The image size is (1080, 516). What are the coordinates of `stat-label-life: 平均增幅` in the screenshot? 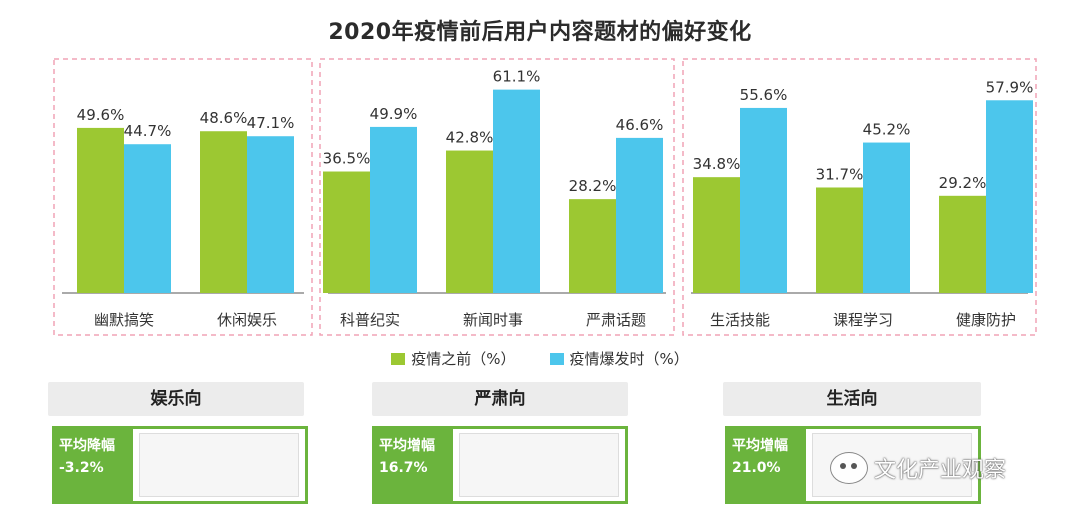 It's located at (760, 446).